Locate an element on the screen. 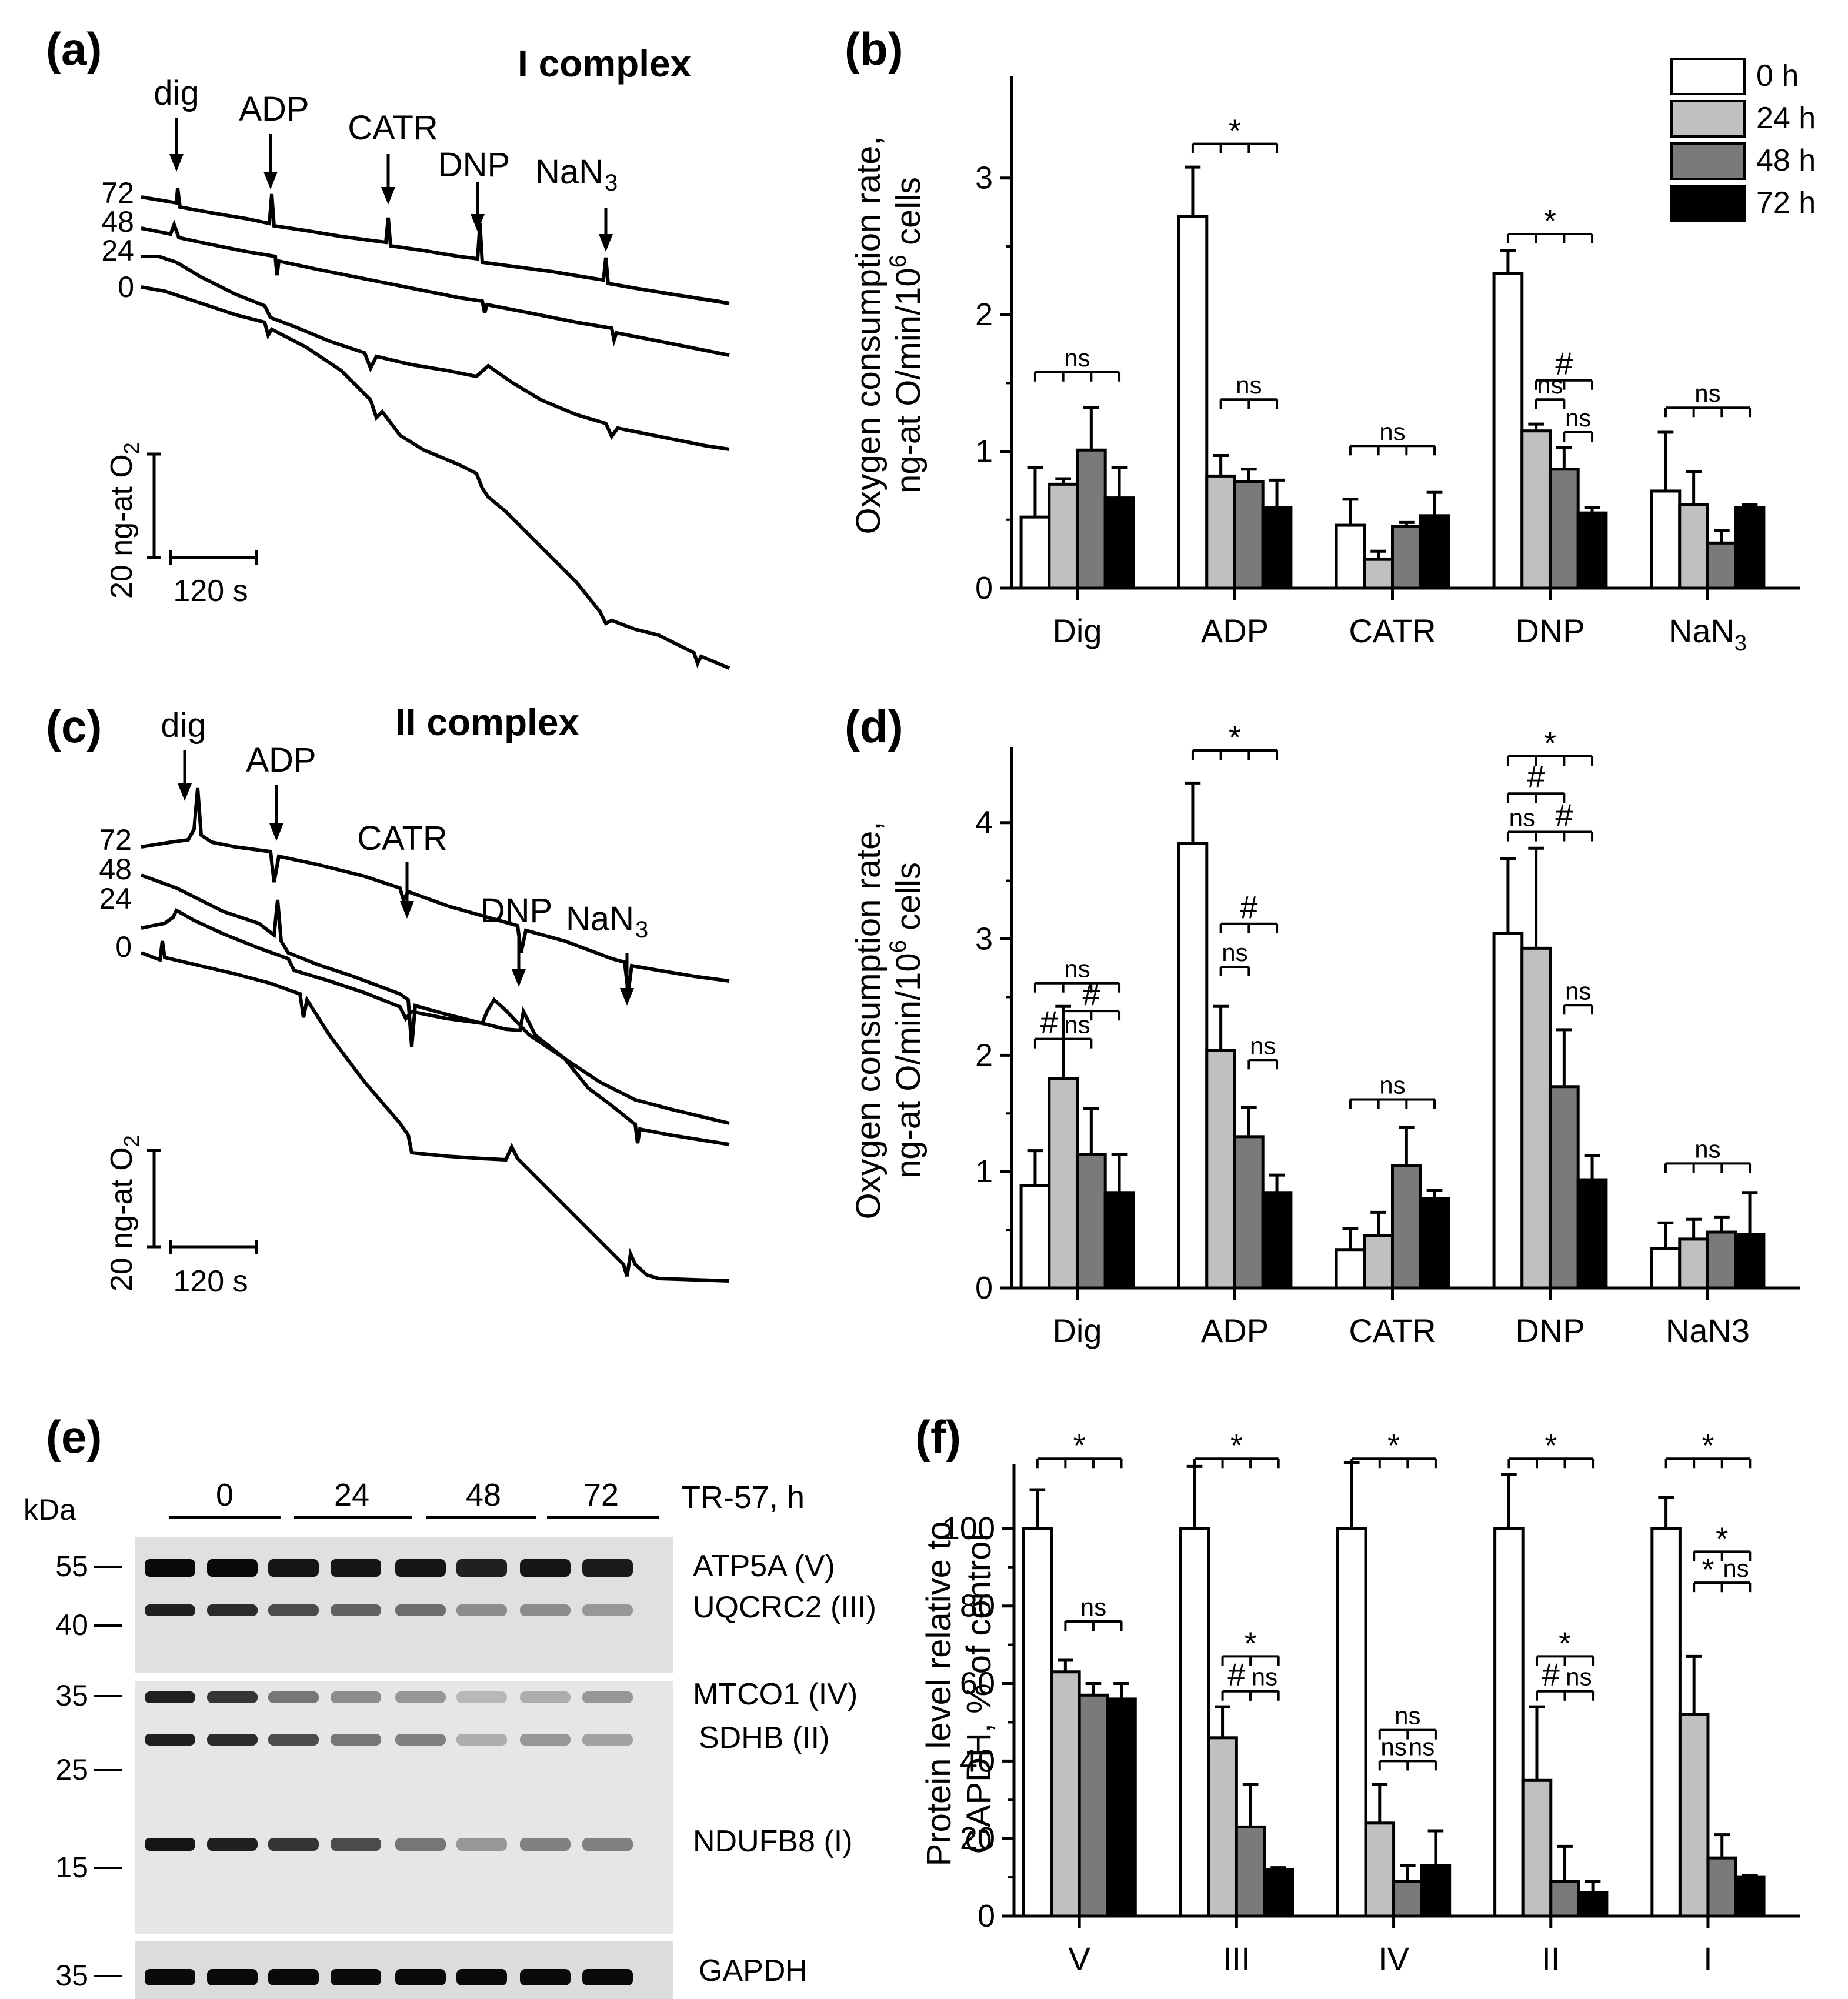 Image resolution: width=1848 pixels, height=1999 pixels. panel-a-letter: (a) is located at coordinates (74, 49).